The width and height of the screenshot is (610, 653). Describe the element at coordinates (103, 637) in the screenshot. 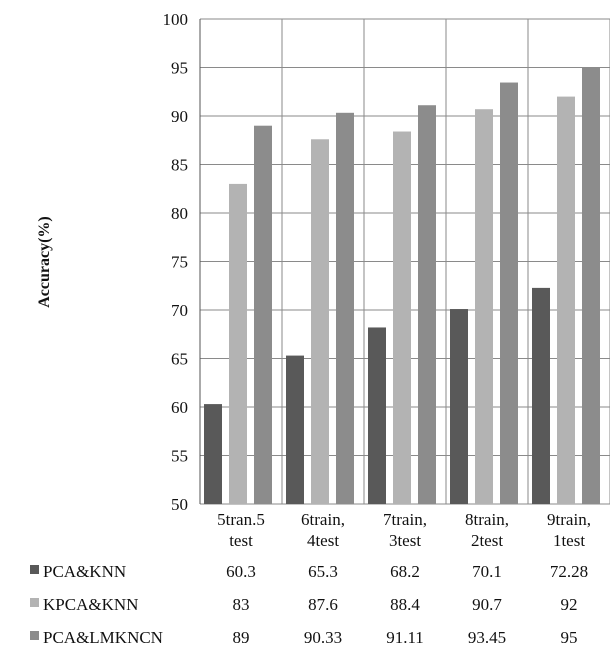

I see `legend-label: PCA&LMKNCN` at that location.